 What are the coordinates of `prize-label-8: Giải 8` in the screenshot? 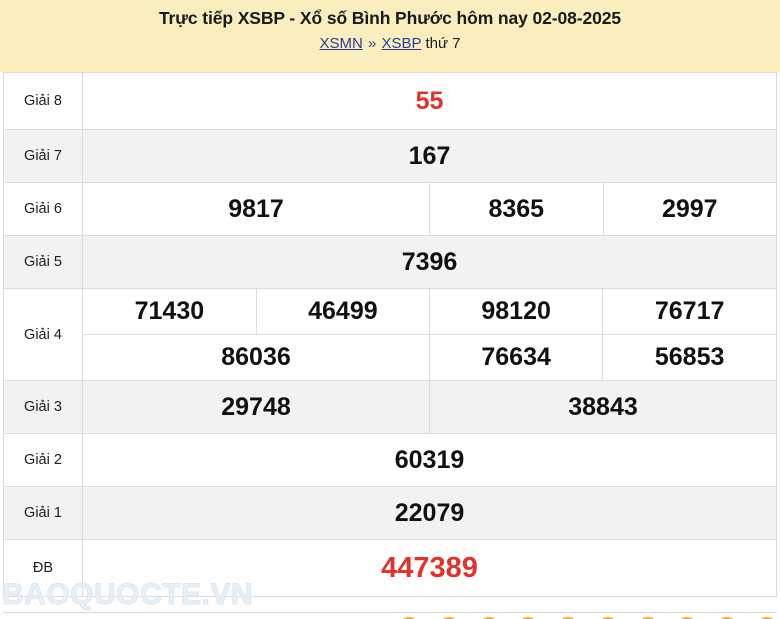 It's located at (43, 101).